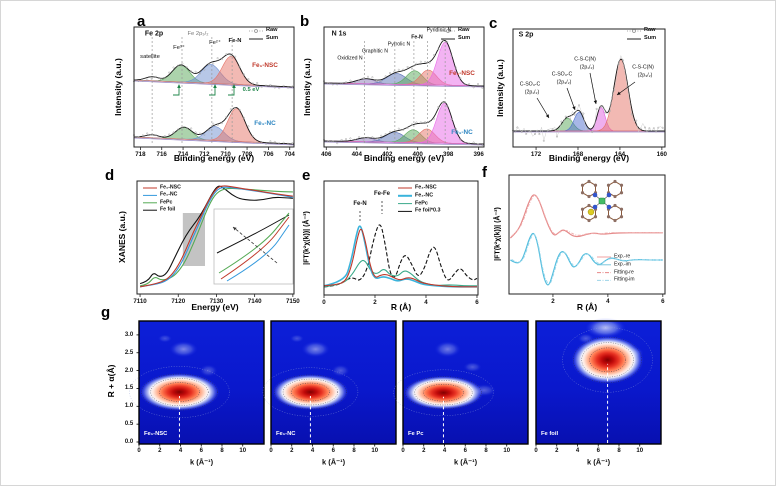 This screenshot has width=776, height=486. What do you see at coordinates (305, 21) in the screenshot?
I see `panel-label-b: b` at bounding box center [305, 21].